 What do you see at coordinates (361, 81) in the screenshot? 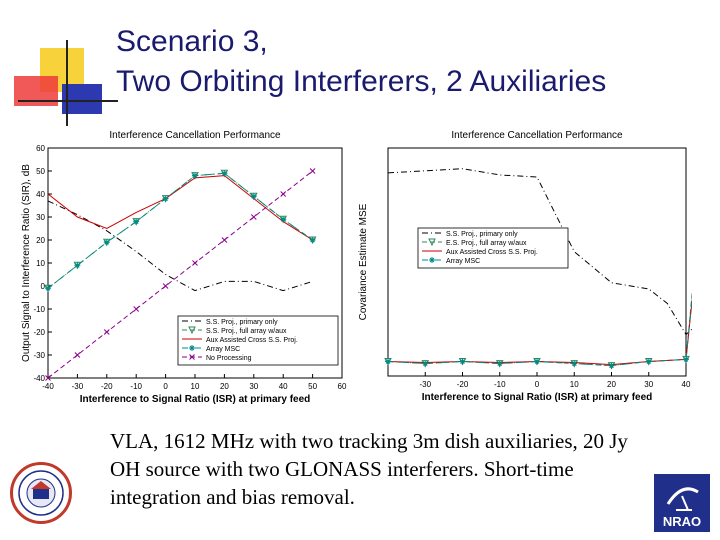
I see `title-line-2: Two Orbiting Interferers, 2 Auxiliaries` at bounding box center [361, 81].